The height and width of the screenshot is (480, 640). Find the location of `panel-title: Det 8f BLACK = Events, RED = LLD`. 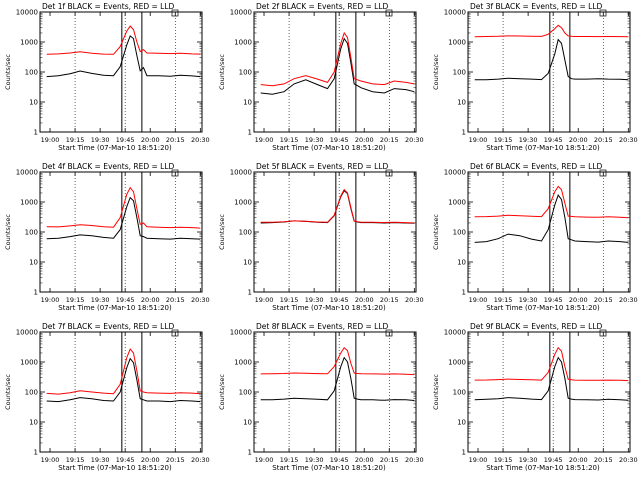

panel-title: Det 8f BLACK = Events, RED = LLD is located at coordinates (322, 326).